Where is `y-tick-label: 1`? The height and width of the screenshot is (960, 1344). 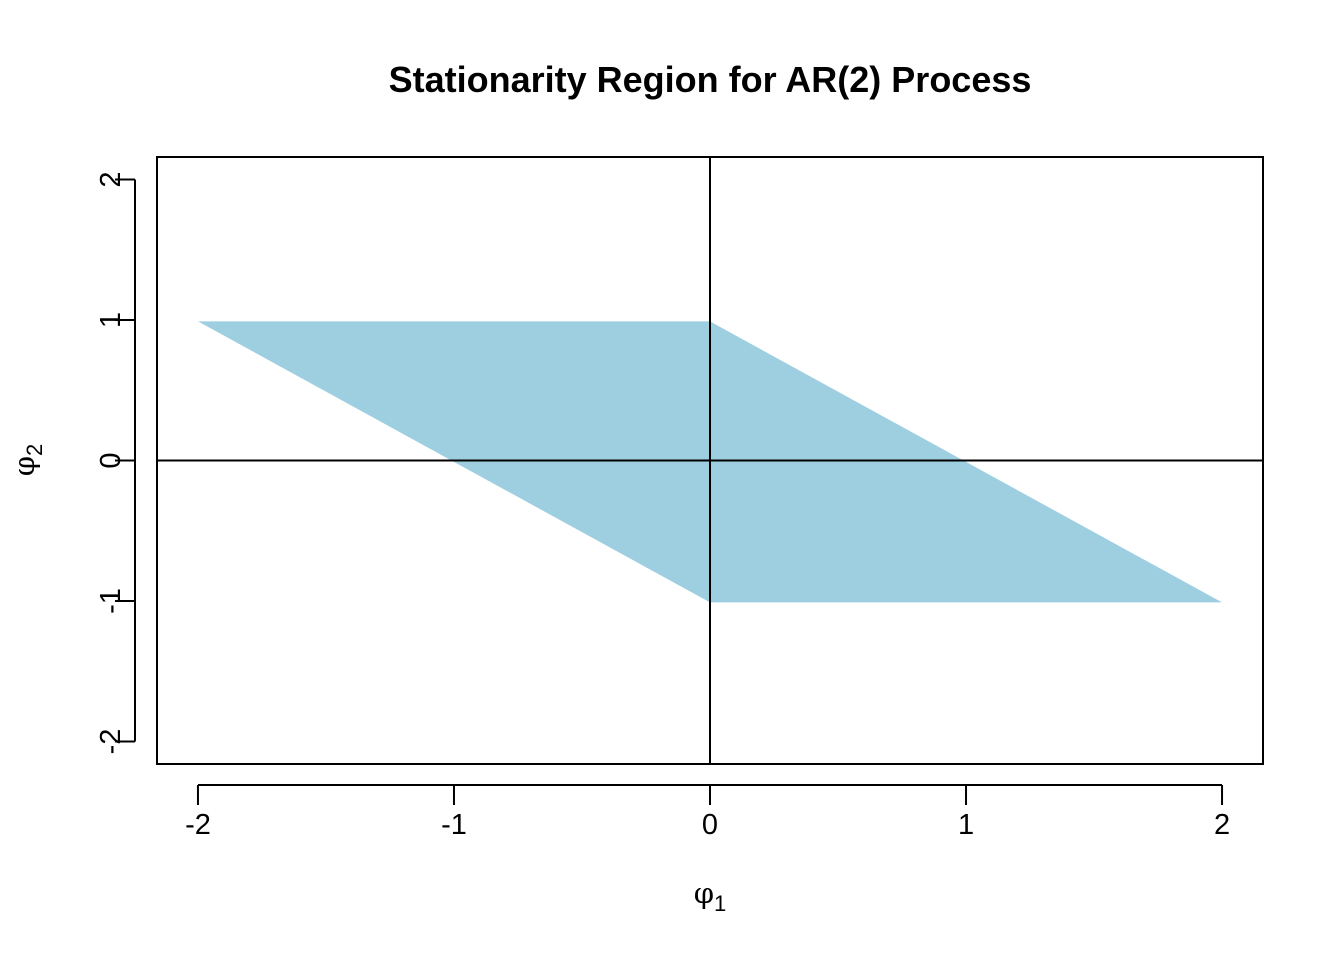
y-tick-label: 1 is located at coordinates (111, 320).